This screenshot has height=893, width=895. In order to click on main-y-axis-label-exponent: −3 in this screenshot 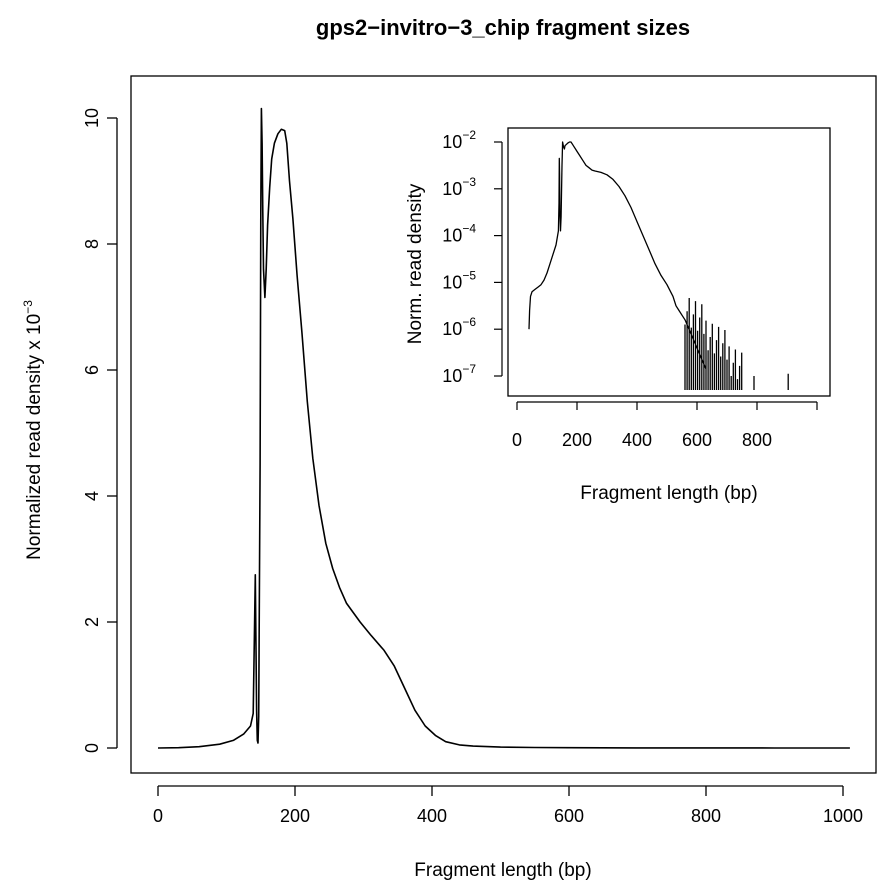, I will do `click(28, 307)`.